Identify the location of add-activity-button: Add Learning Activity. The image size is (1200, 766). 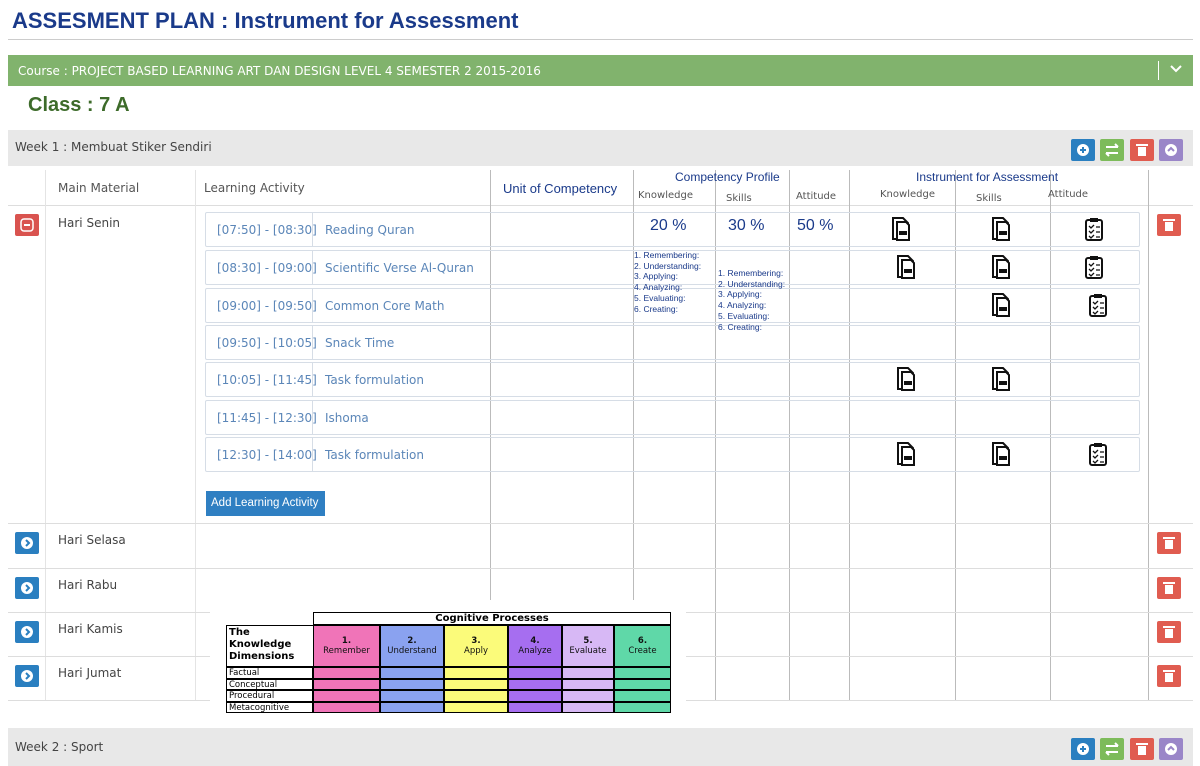
(265, 503).